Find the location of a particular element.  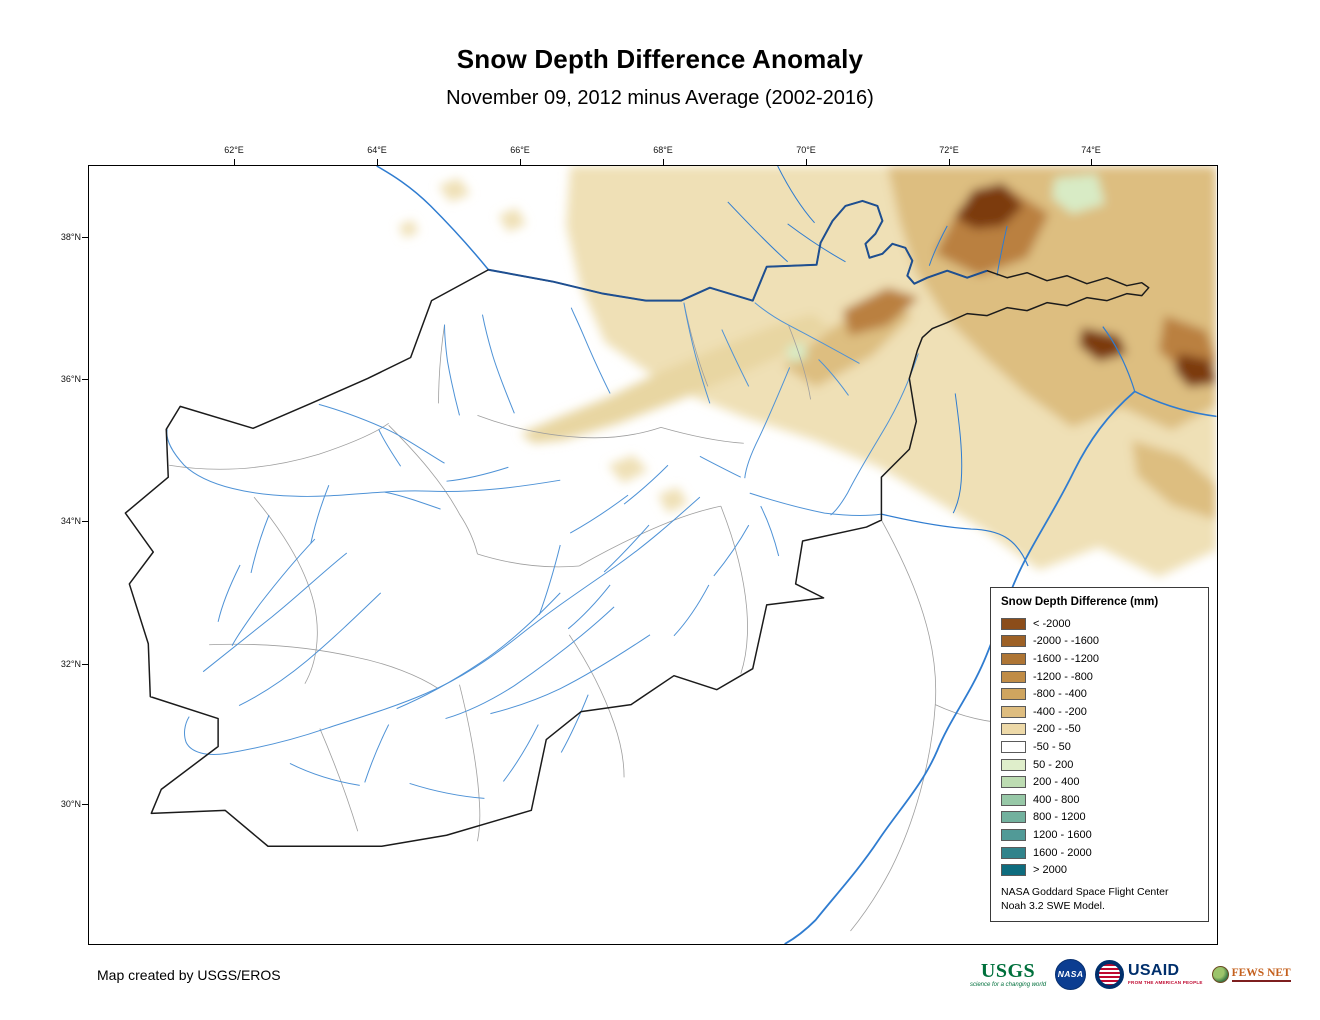

globe-icon is located at coordinates (1220, 974).